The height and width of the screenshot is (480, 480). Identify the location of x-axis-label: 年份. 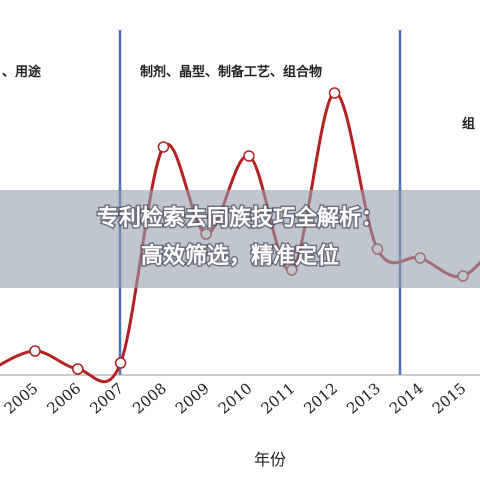
(270, 459).